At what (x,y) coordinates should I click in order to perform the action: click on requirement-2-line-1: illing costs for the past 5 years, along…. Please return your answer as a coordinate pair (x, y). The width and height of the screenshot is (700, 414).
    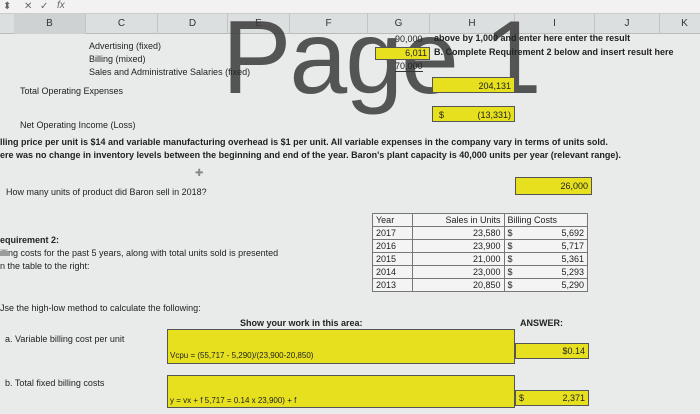
    Looking at the image, I should click on (139, 253).